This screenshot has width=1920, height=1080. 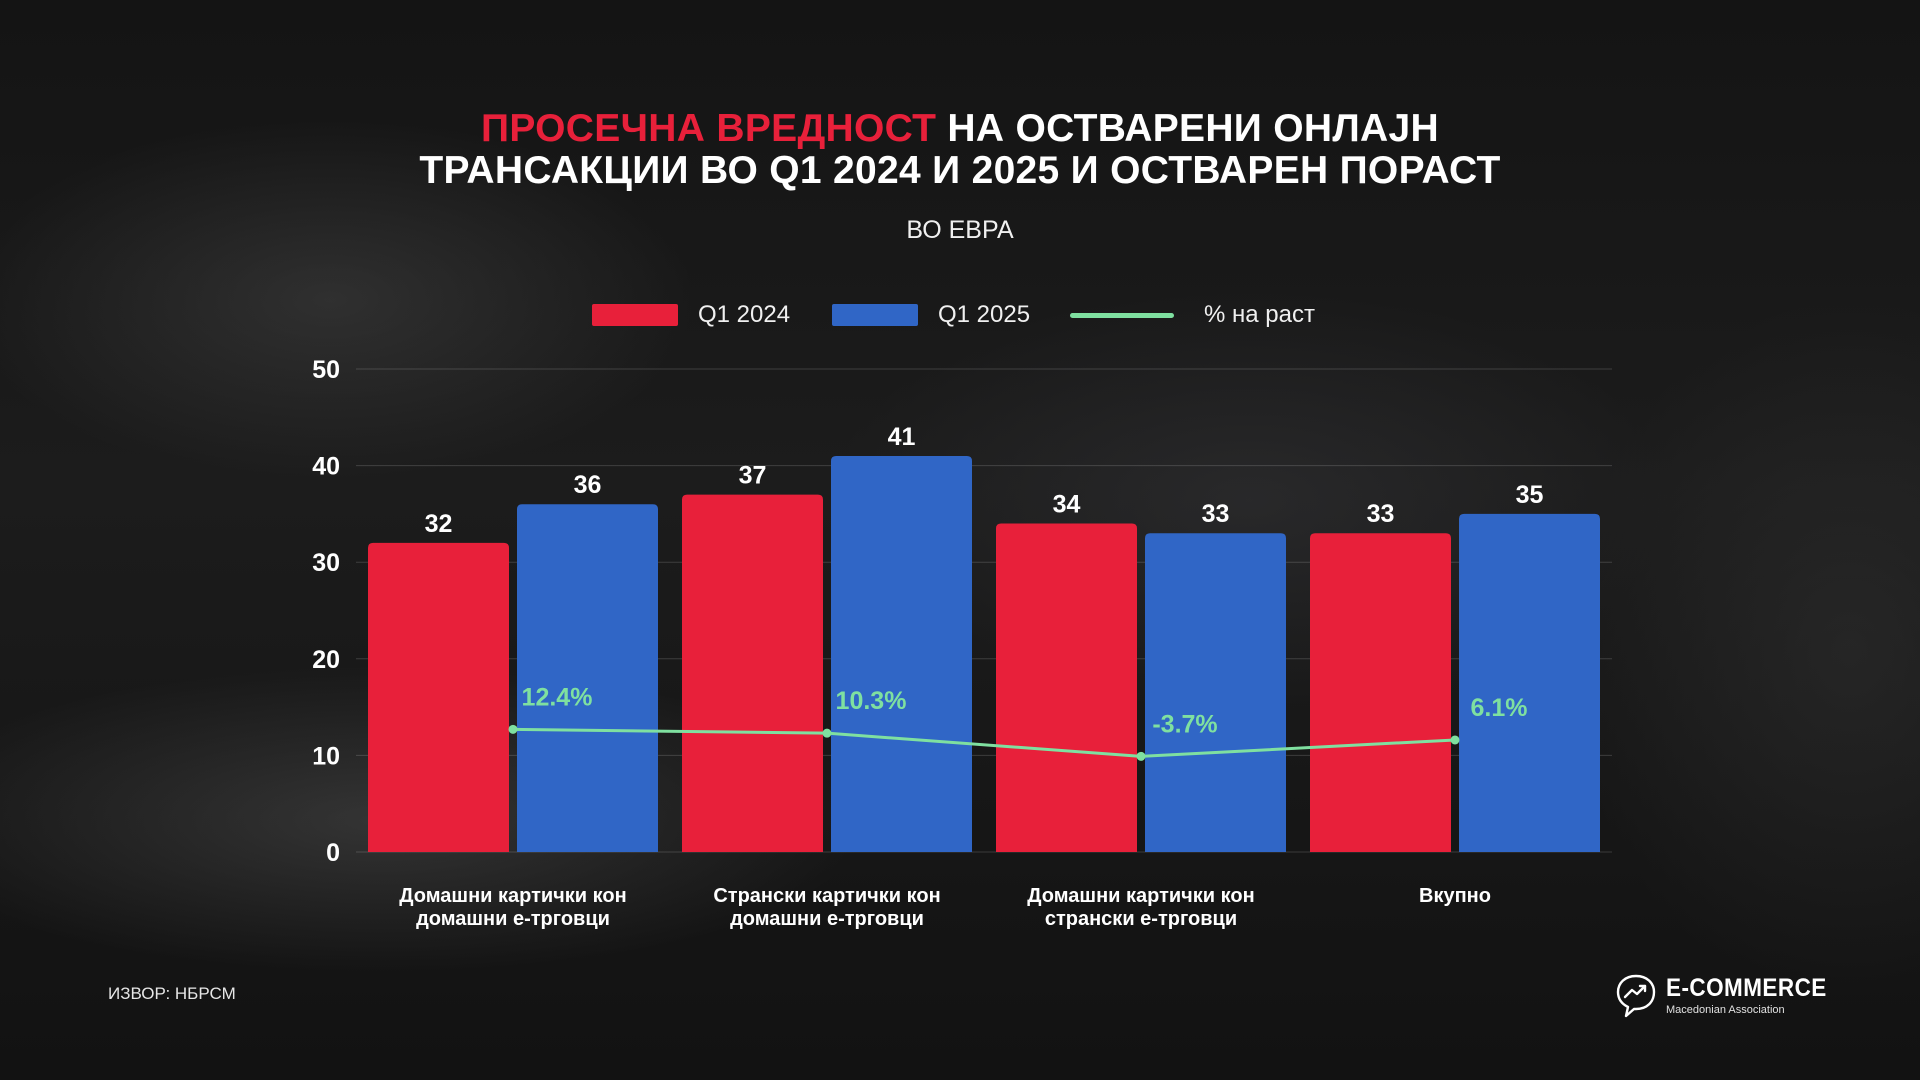 What do you see at coordinates (1192, 315) in the screenshot?
I see `legend-item-growth: % на раст` at bounding box center [1192, 315].